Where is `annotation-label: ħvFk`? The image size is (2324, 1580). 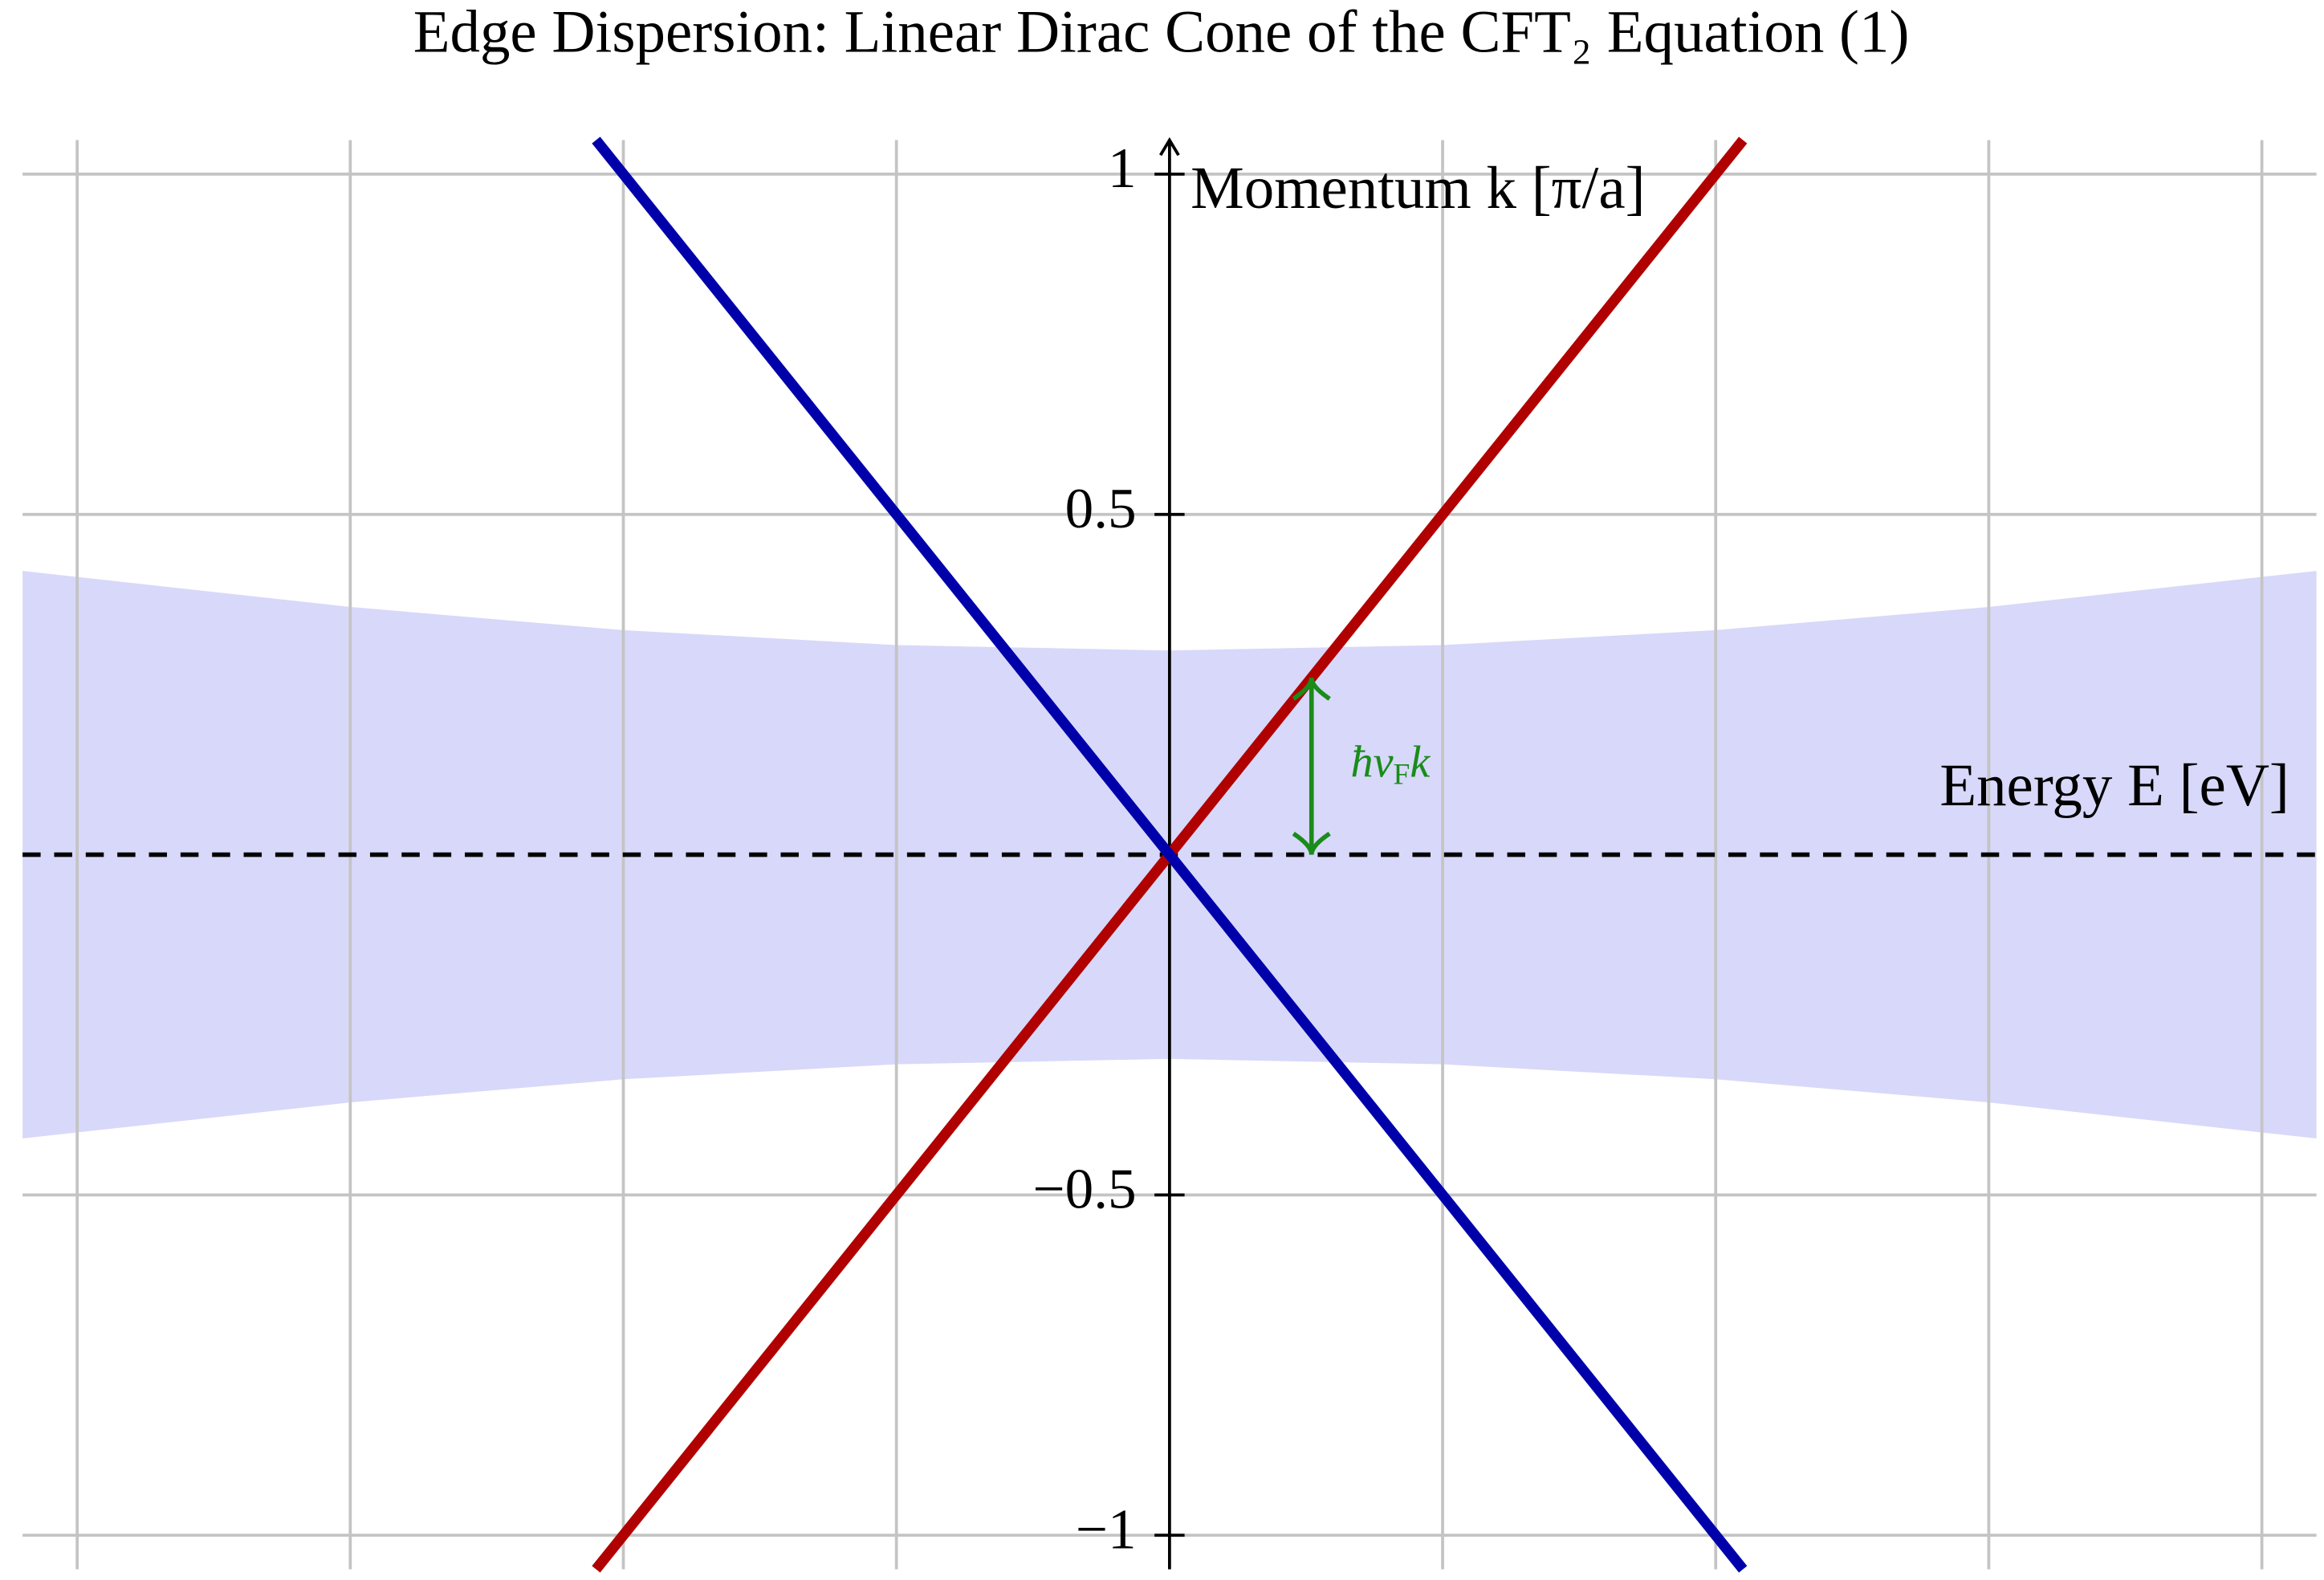 annotation-label: ħvFk is located at coordinates (1390, 764).